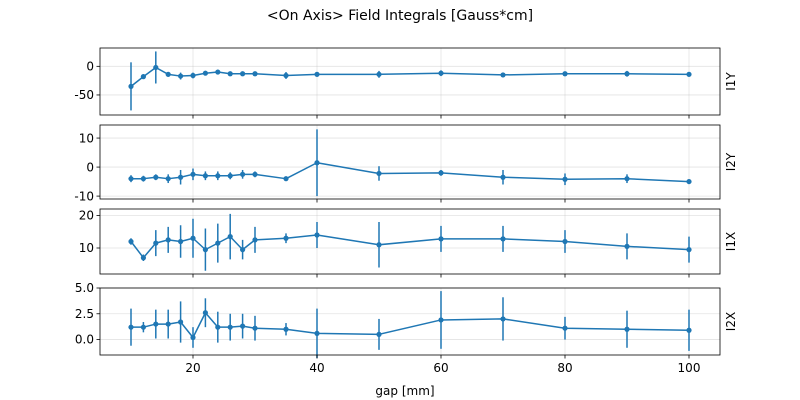  I want to click on y-tick-label: 10, so click(86, 138).